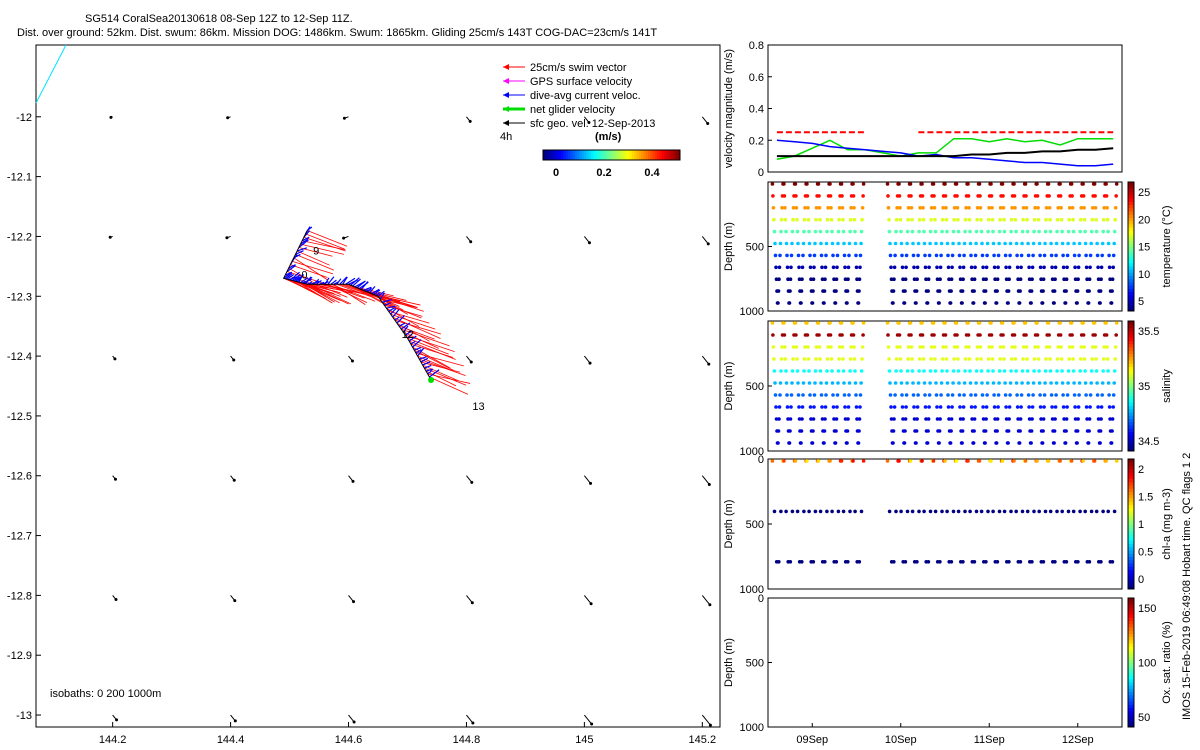 The width and height of the screenshot is (1200, 750). What do you see at coordinates (24, 716) in the screenshot?
I see `map-y-tick-label: -13` at bounding box center [24, 716].